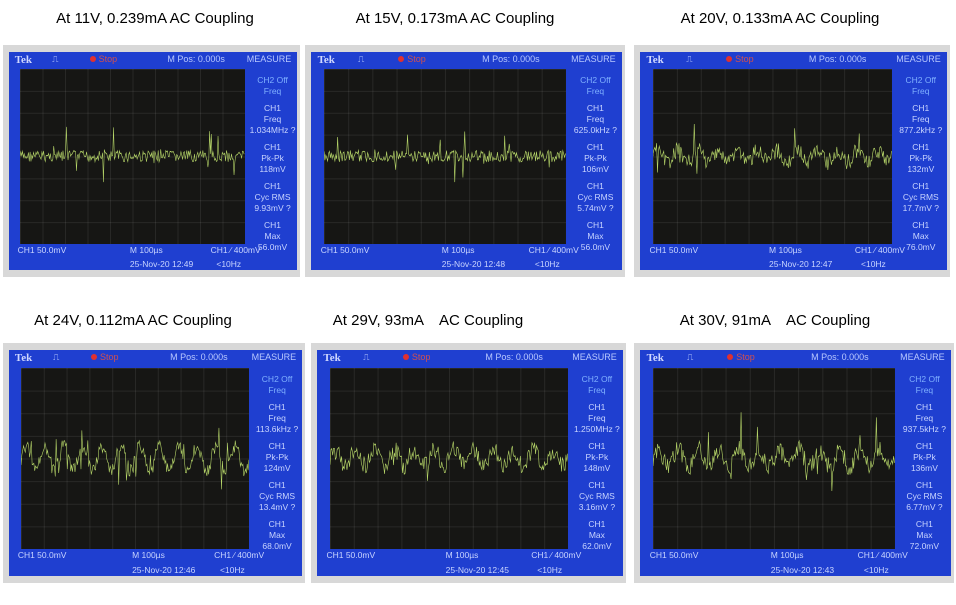 The height and width of the screenshot is (605, 956). What do you see at coordinates (921, 236) in the screenshot?
I see `measure-m5: CH1 Max 76.0mV` at bounding box center [921, 236].